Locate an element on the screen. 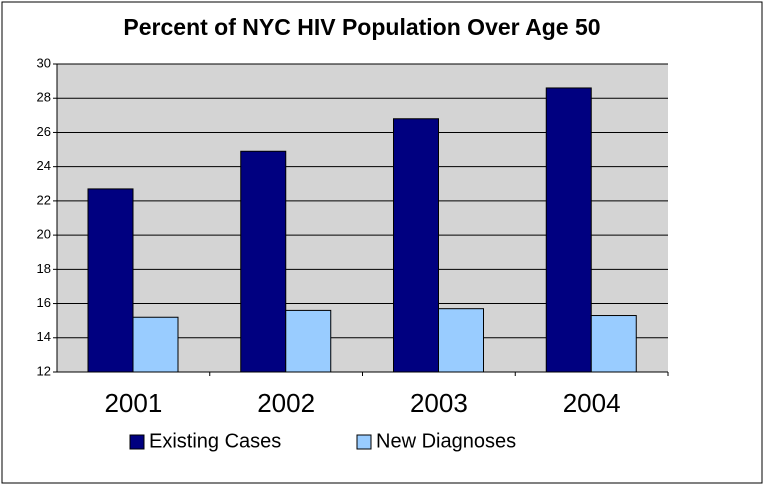 The width and height of the screenshot is (765, 486). y-tick-label: 30 is located at coordinates (44, 62).